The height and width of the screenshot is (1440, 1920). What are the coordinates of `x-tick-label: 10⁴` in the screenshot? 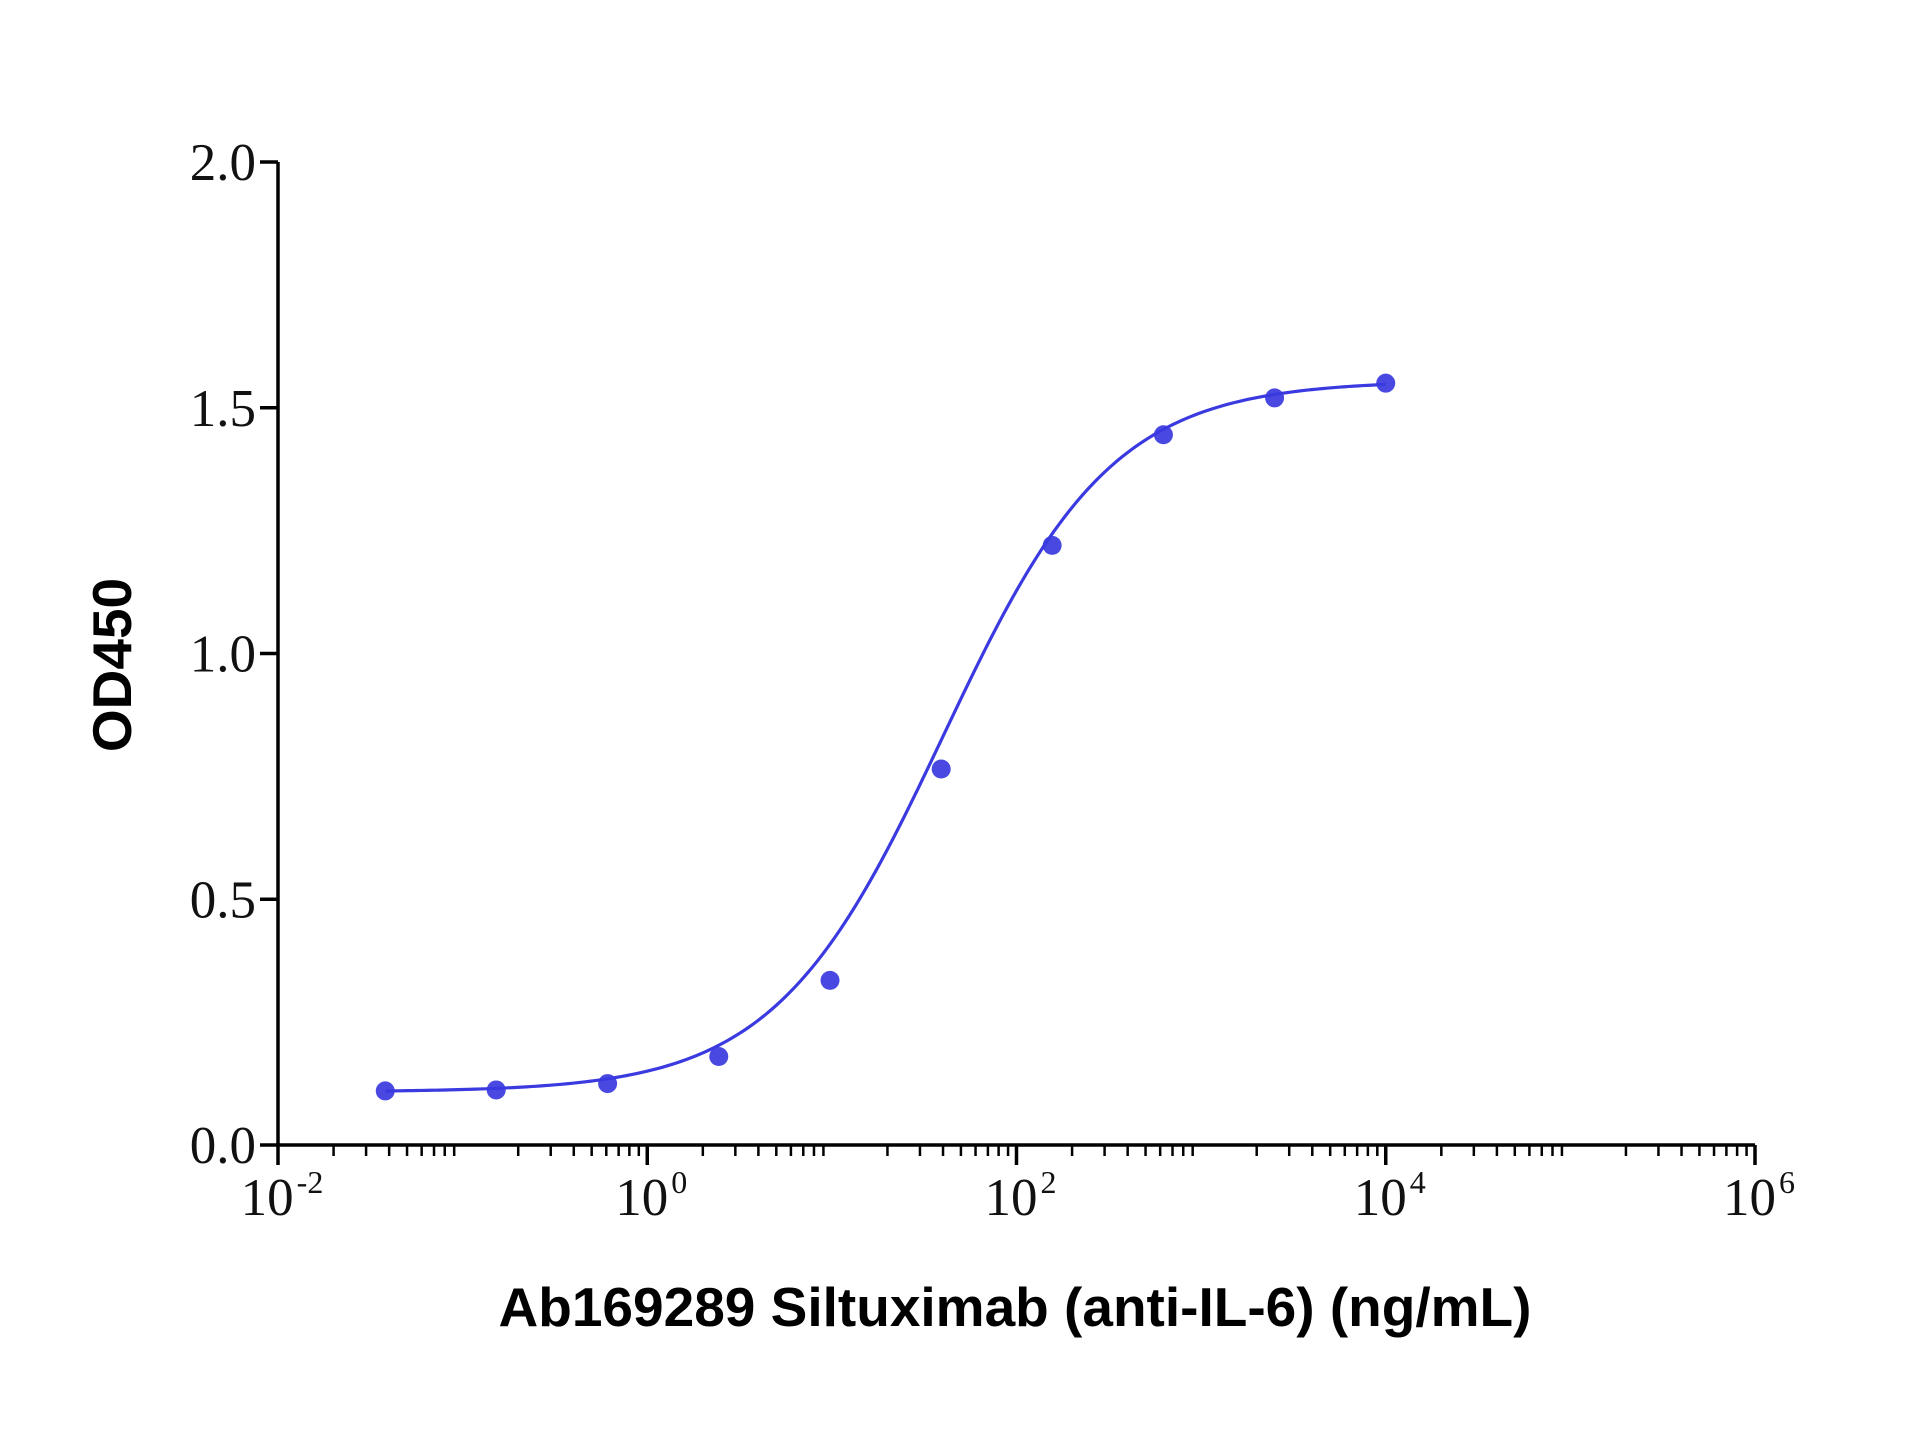 It's located at (1390, 1195).